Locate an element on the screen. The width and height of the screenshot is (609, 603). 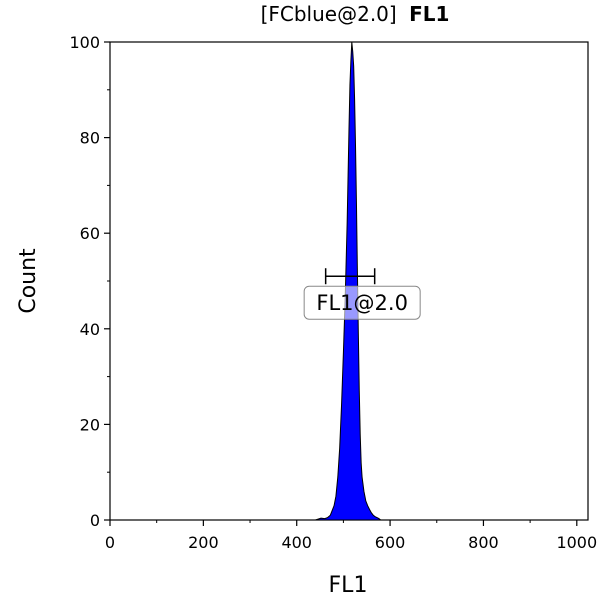
gate-label: FL1@2.0 is located at coordinates (362, 303).